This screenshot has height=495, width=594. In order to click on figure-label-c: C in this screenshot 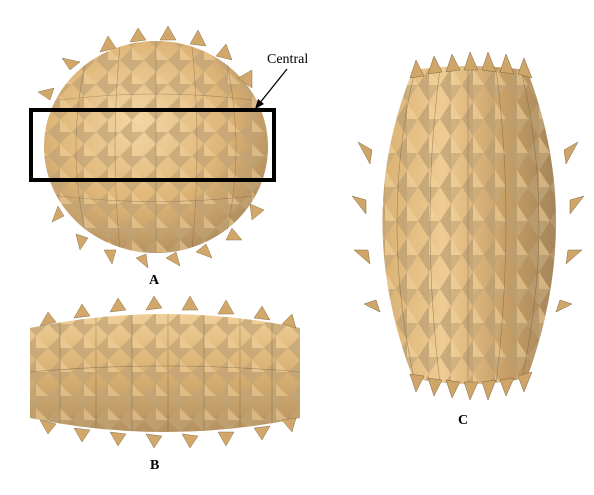, I will do `click(463, 420)`.